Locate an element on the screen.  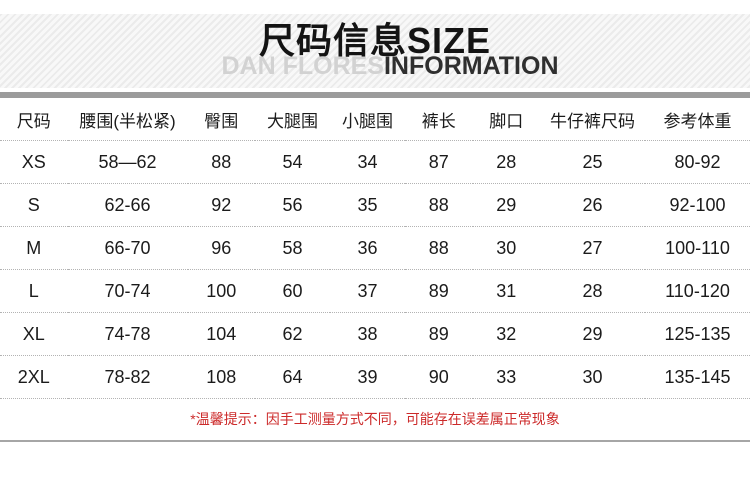
banner-subtitle-text: INFORMATION is located at coordinates (471, 66).